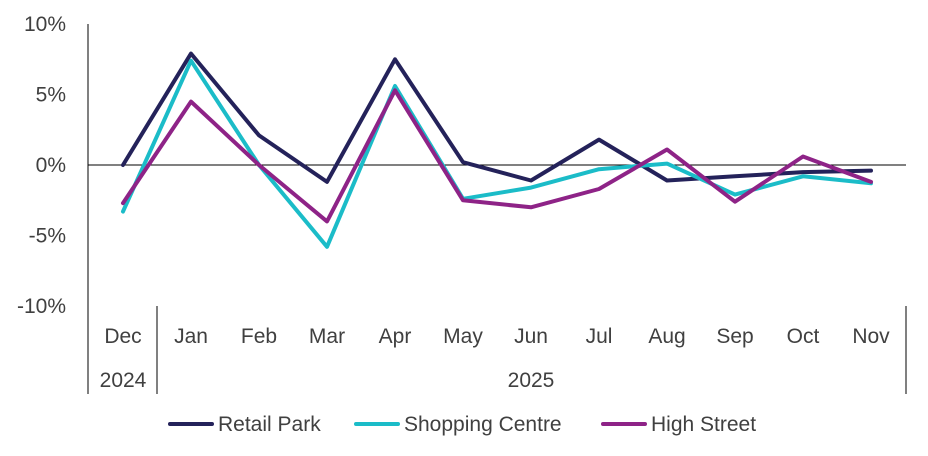 Image resolution: width=928 pixels, height=456 pixels. I want to click on x-tick-label: Aug, so click(666, 336).